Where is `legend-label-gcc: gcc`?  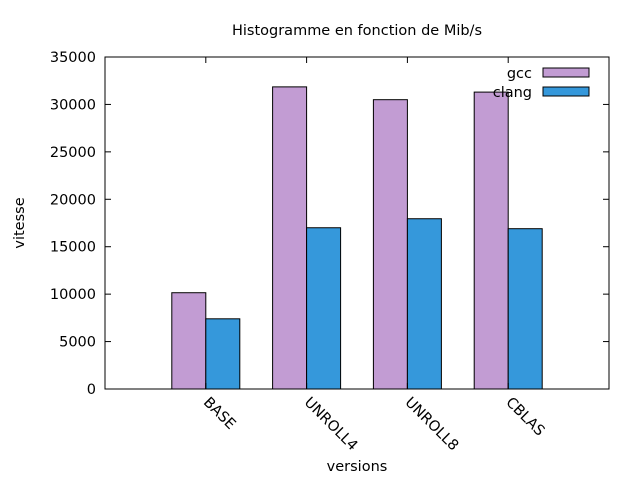 legend-label-gcc: gcc is located at coordinates (519, 74).